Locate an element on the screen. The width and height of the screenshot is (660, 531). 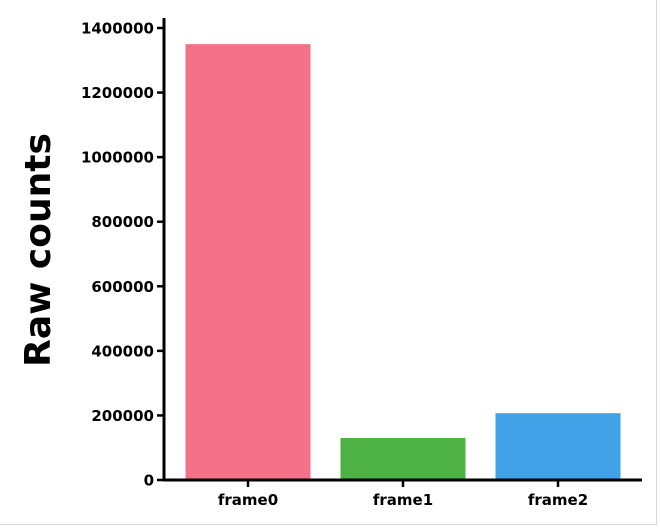
x-tick-label-frame2: frame2 is located at coordinates (558, 500).